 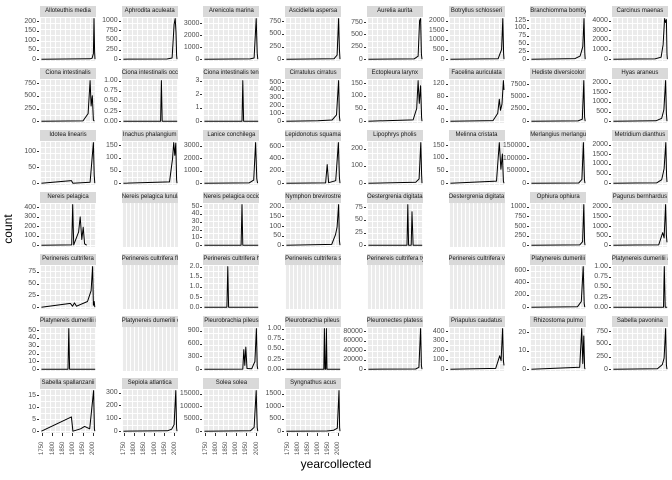 I want to click on y-tick-label: 7500, so click(x=518, y=84).